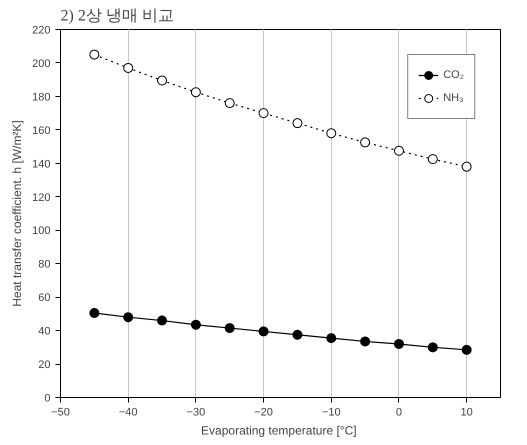  What do you see at coordinates (331, 412) in the screenshot?
I see `x-tick-label: −10` at bounding box center [331, 412].